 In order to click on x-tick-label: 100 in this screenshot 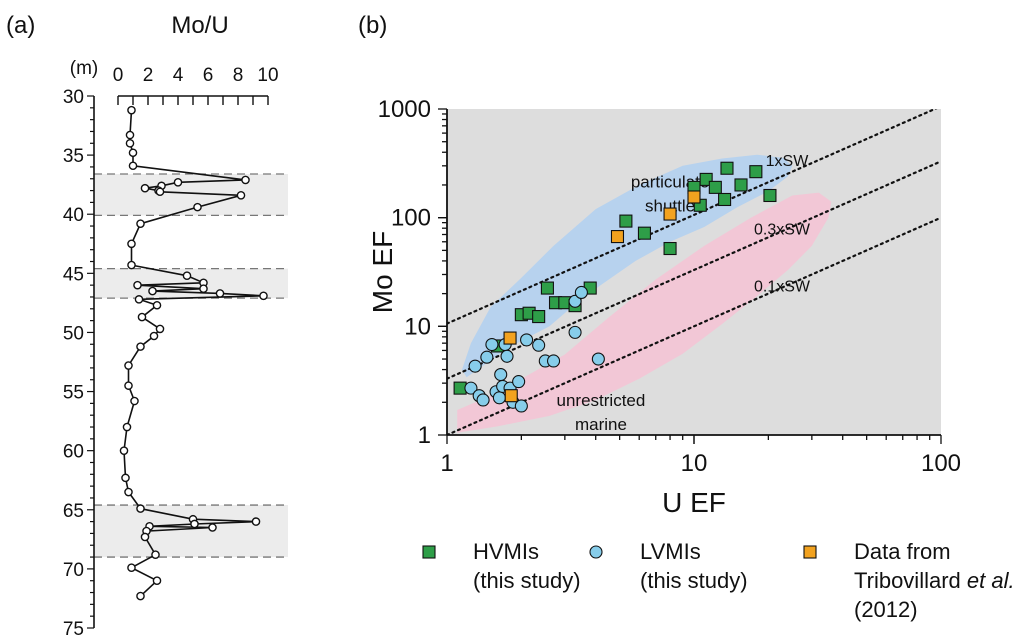, I will do `click(941, 463)`.